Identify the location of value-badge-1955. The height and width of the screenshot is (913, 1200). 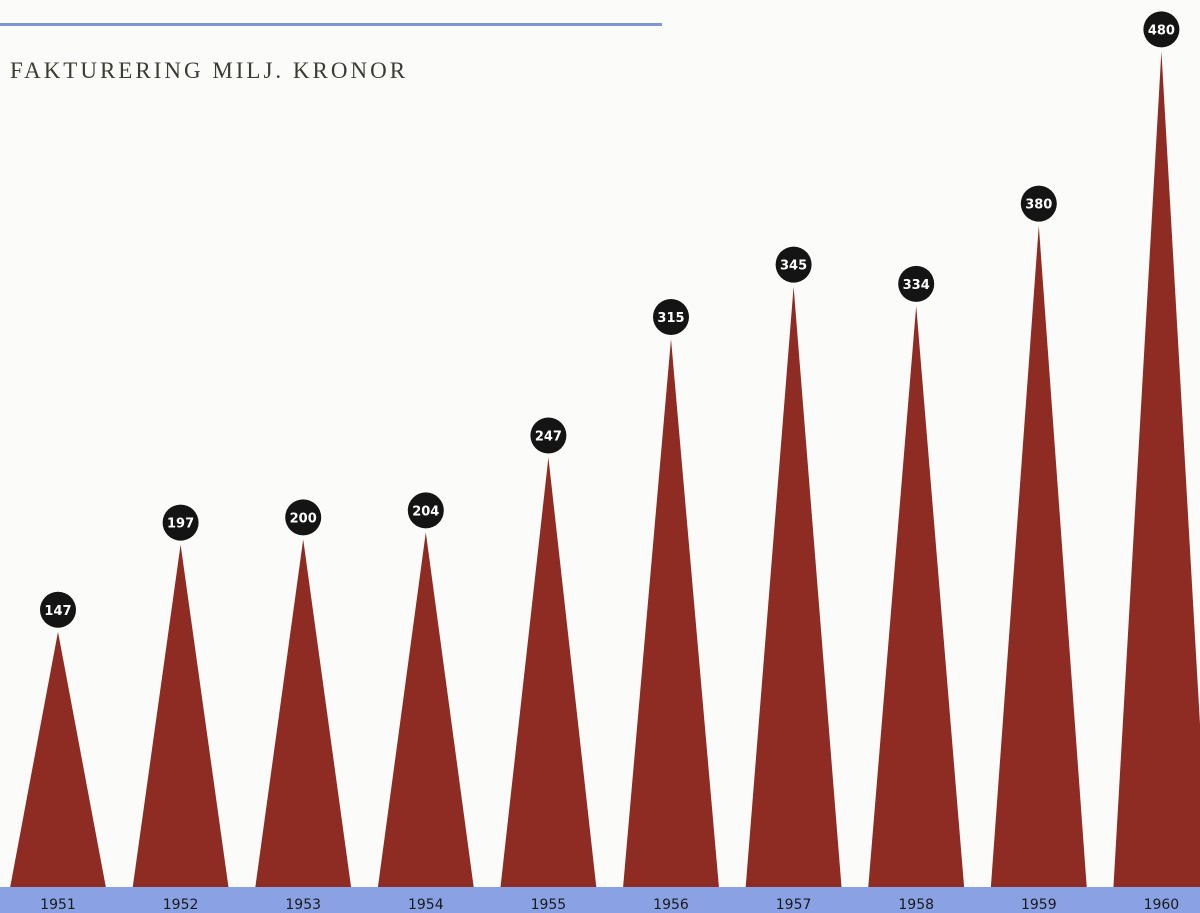
(548, 435).